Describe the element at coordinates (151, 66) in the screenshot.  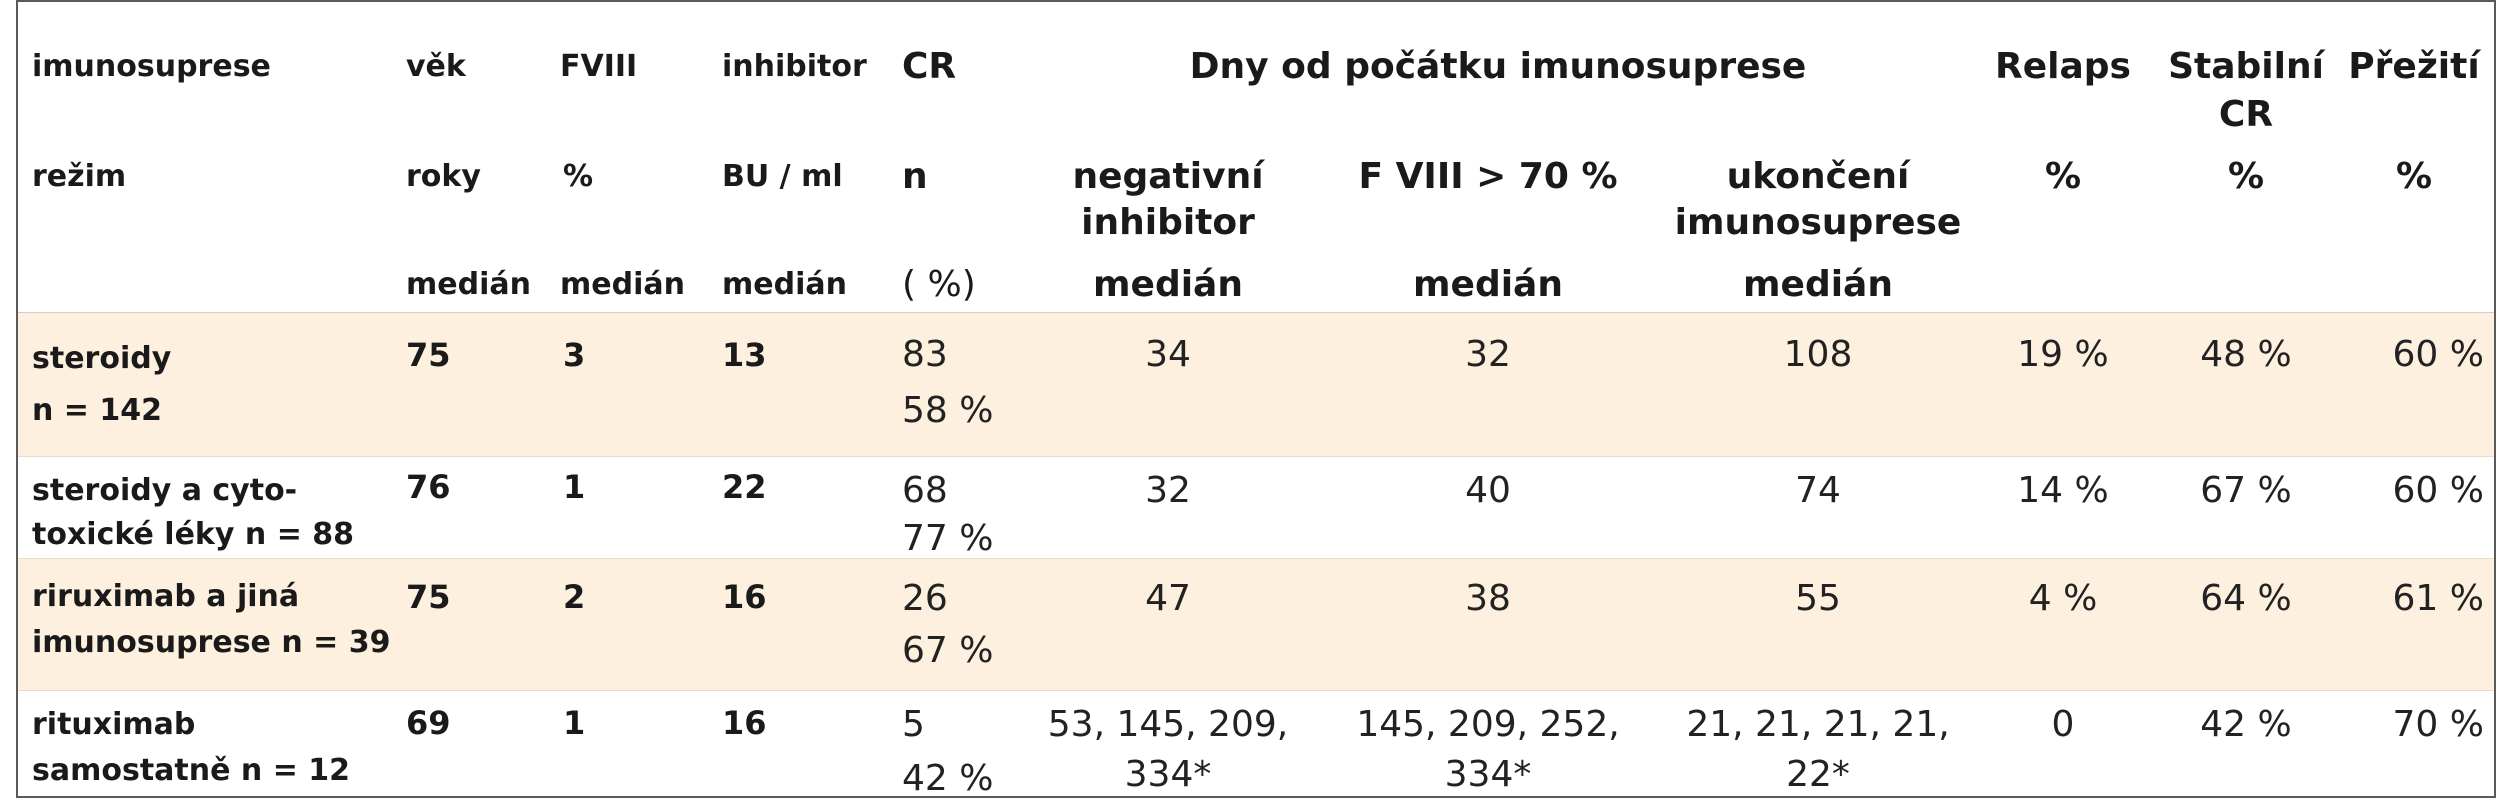
I see `header-imunosuprese: imunosuprese` at that location.